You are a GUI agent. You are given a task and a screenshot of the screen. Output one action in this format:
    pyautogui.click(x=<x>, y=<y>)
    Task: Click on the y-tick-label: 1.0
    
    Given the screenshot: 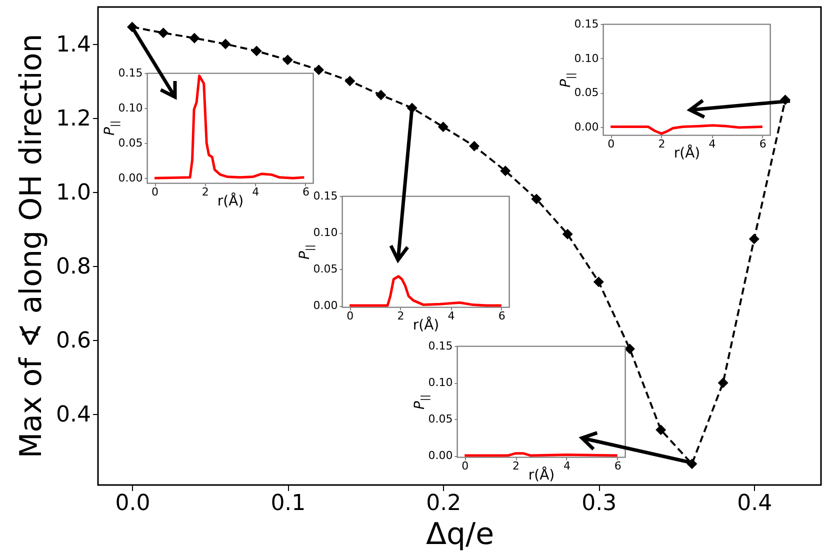 What is the action you would take?
    pyautogui.click(x=73, y=193)
    